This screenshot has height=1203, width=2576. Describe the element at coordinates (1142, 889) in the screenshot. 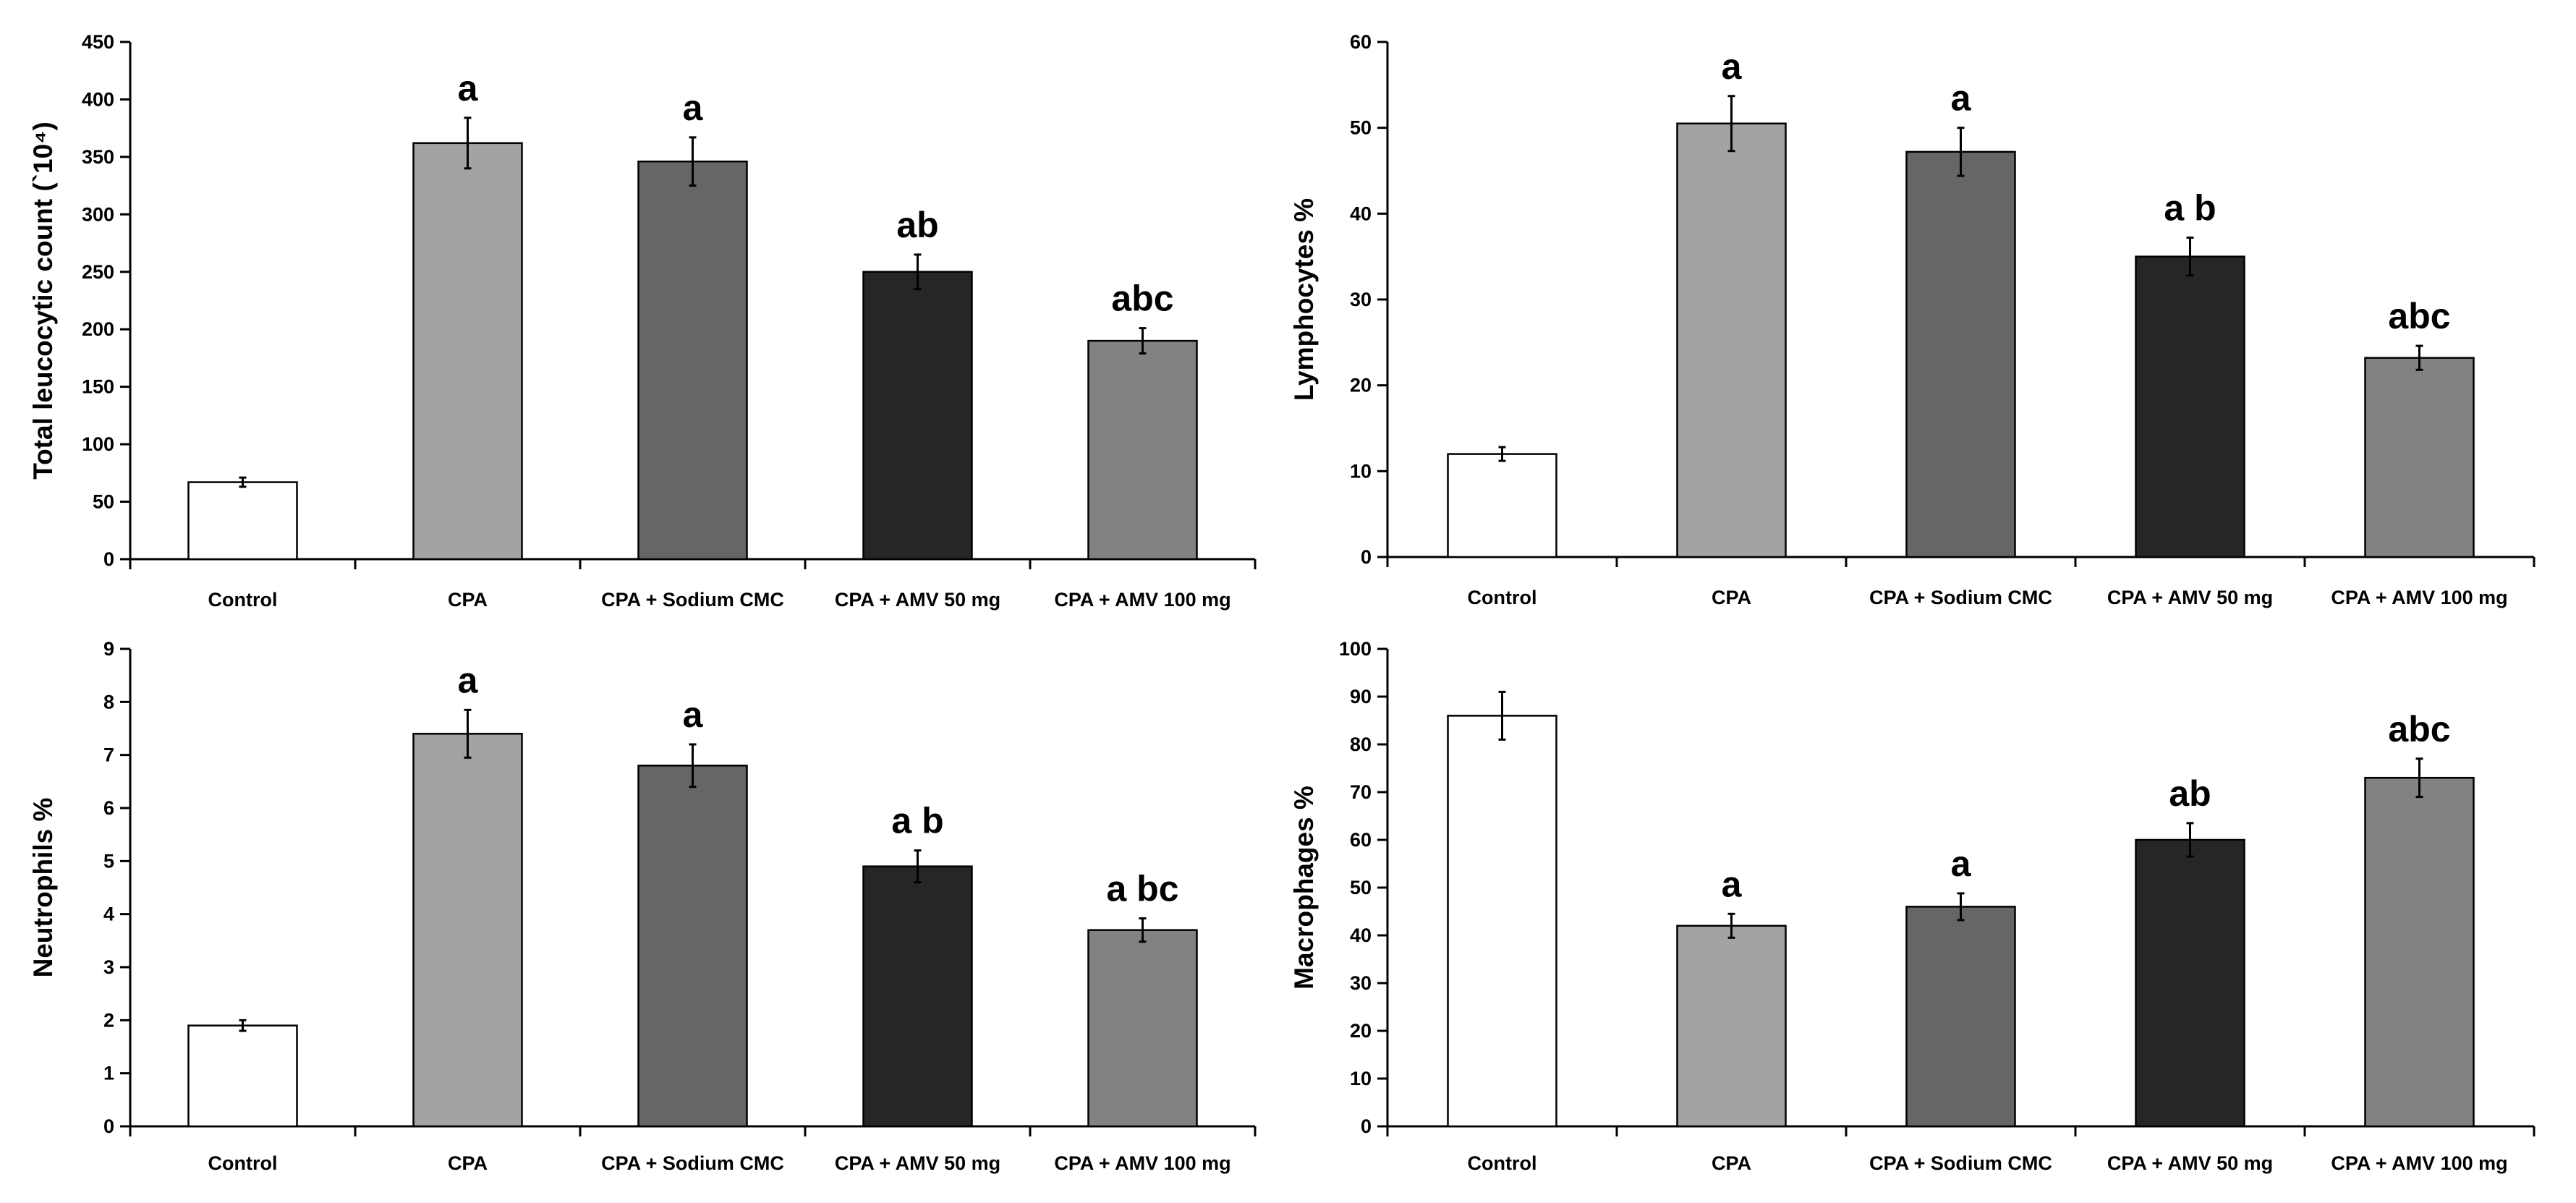

I see `significance-label: a bc` at that location.